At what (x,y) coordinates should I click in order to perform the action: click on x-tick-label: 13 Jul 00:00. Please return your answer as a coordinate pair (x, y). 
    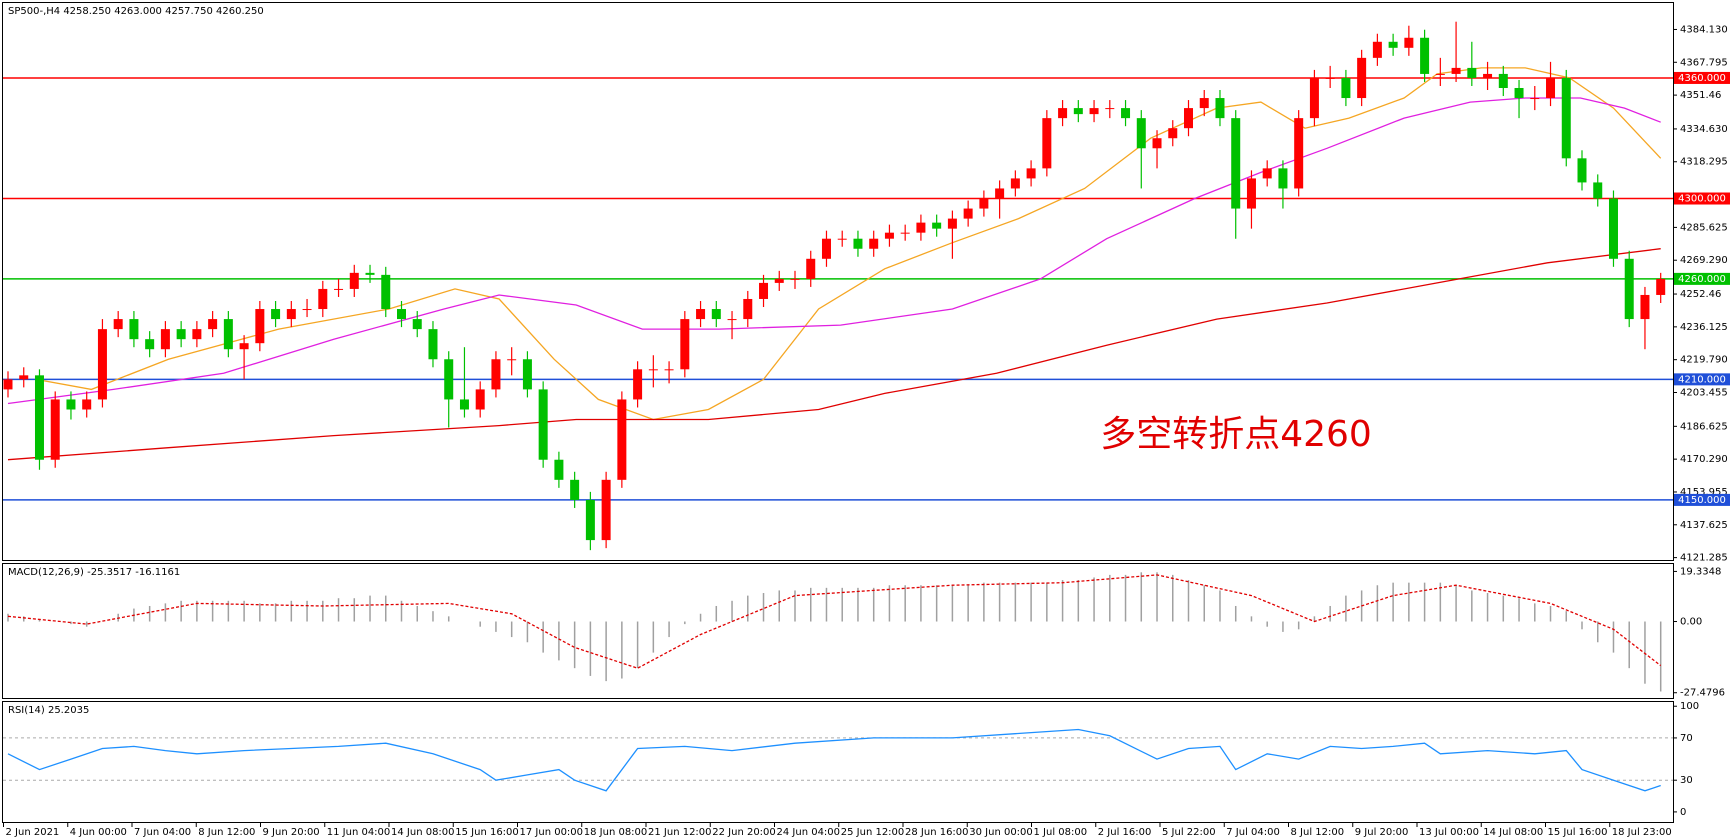
    Looking at the image, I should click on (1449, 832).